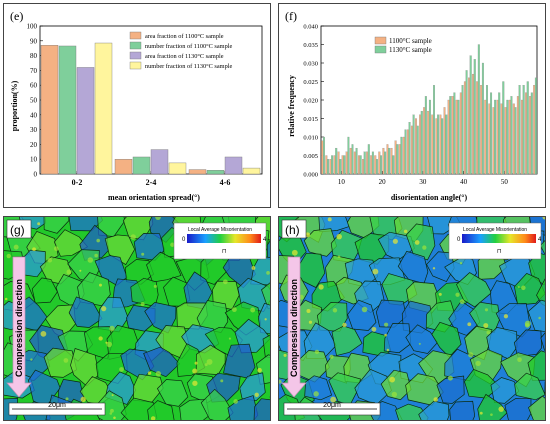 The width and height of the screenshot is (550, 424). Describe the element at coordinates (310, 82) in the screenshot. I see `y-tick-label: 0.025` at that location.